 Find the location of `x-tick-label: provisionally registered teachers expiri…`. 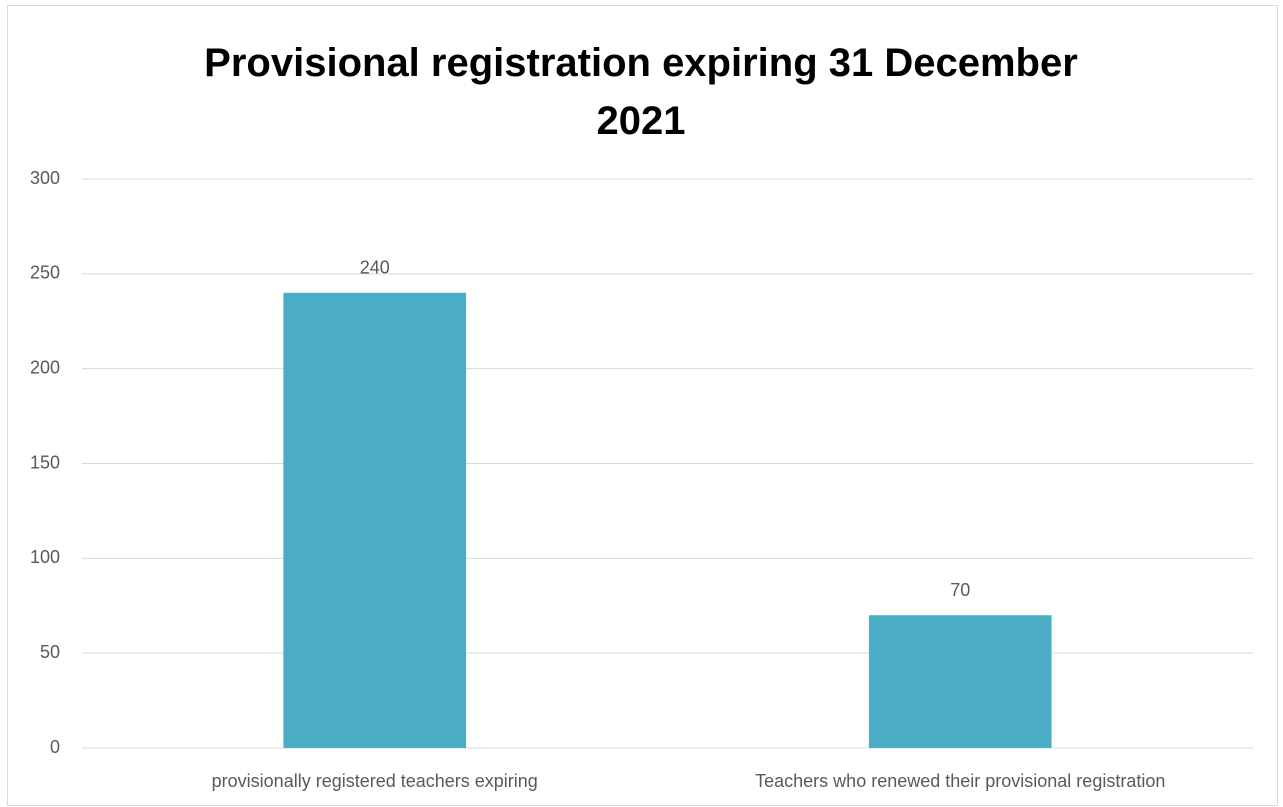

x-tick-label: provisionally registered teachers expiri… is located at coordinates (375, 781).